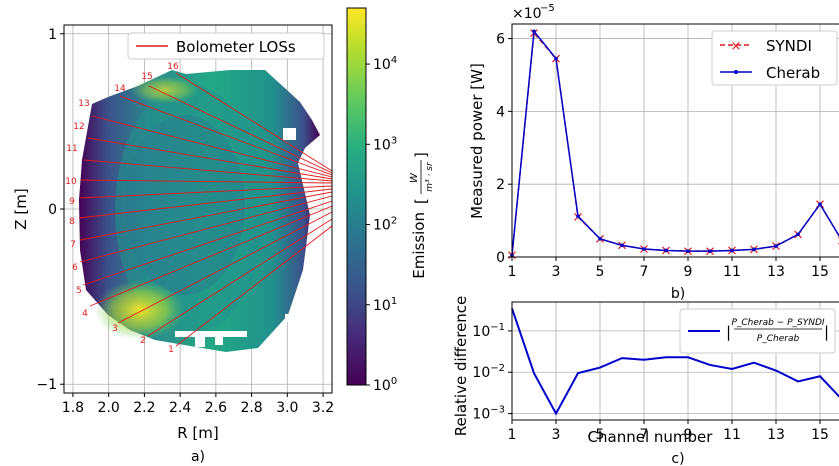  What do you see at coordinates (79, 291) in the screenshot?
I see `channel-label-5: 5` at bounding box center [79, 291].